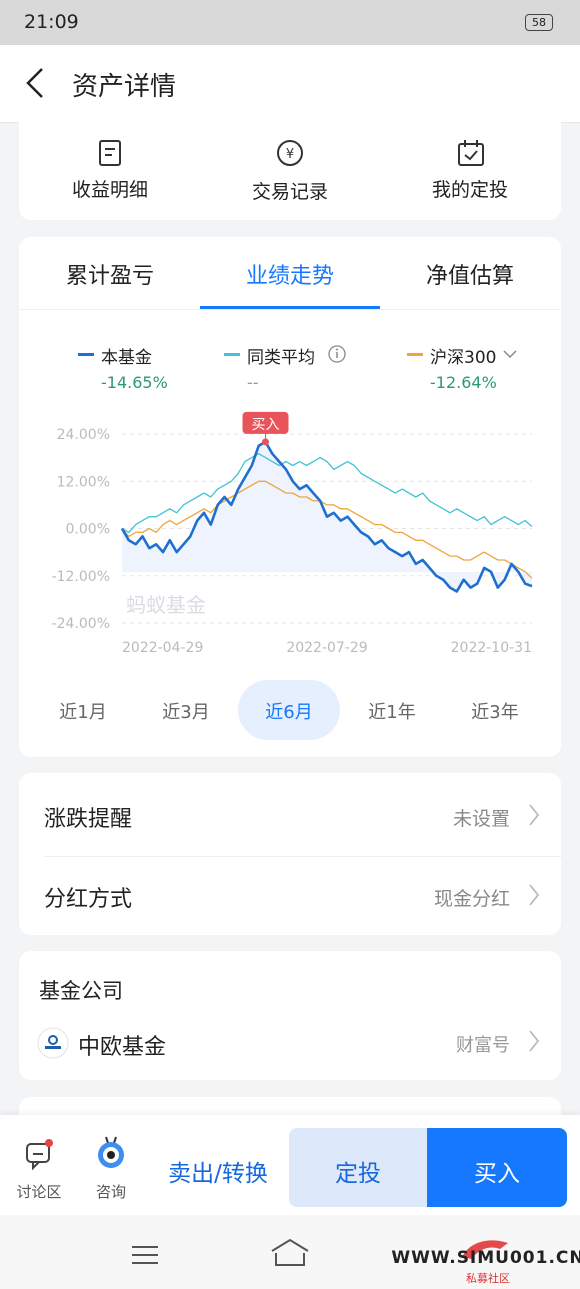 The width and height of the screenshot is (580, 1289). I want to click on company-logo, so click(53, 1043).